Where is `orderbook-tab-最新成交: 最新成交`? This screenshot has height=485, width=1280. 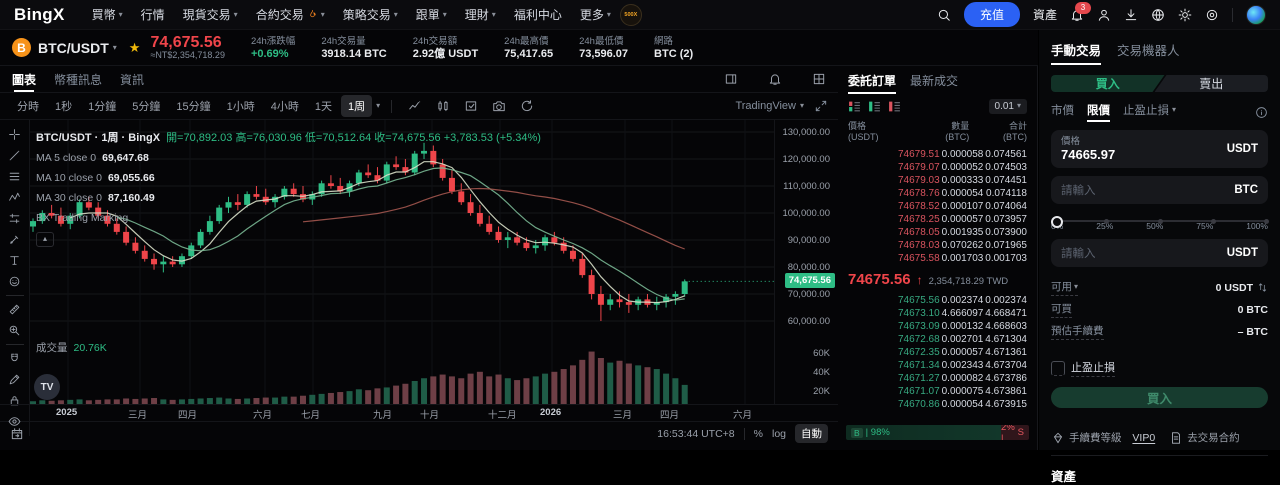
orderbook-tab-最新成交: 最新成交 is located at coordinates (934, 80).